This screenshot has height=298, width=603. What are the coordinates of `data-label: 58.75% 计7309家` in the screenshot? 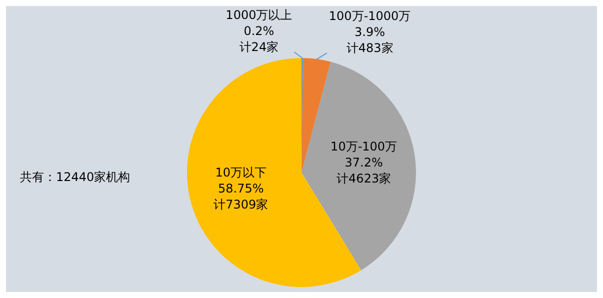 It's located at (241, 197).